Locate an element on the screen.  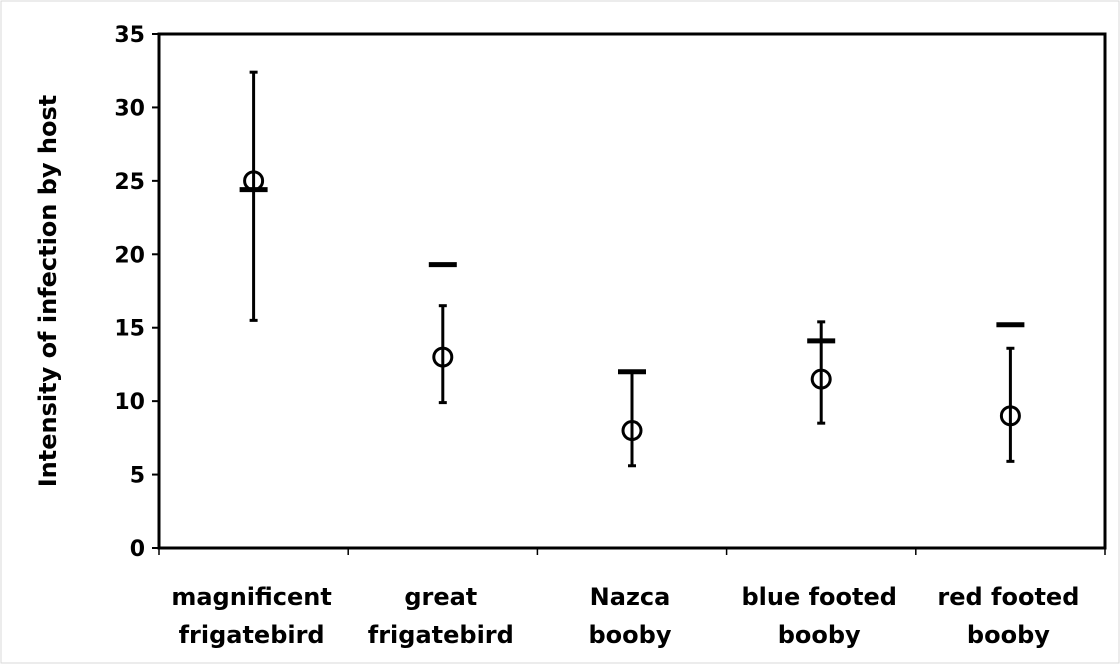
x-category-label: blue footed is located at coordinates (818, 597).